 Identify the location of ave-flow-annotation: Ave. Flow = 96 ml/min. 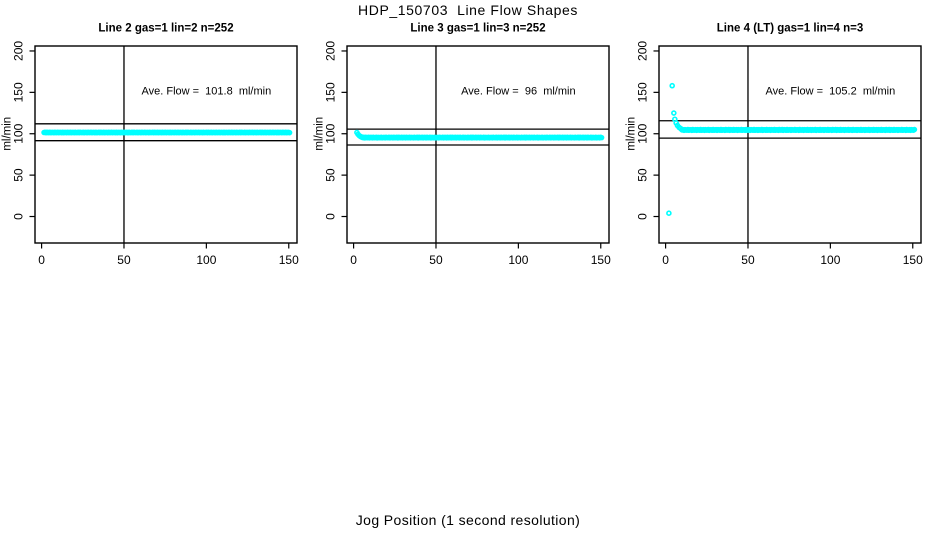
(518, 92).